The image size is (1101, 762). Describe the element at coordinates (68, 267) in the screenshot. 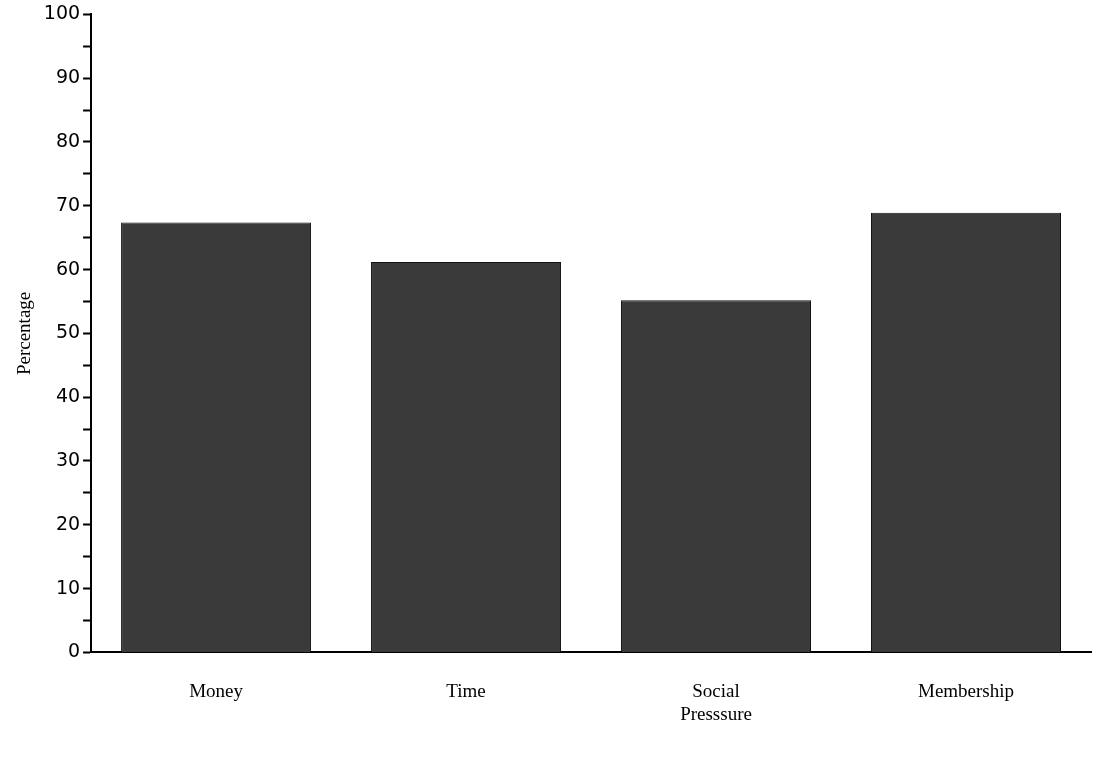

I see `y-tick-label: 60` at that location.